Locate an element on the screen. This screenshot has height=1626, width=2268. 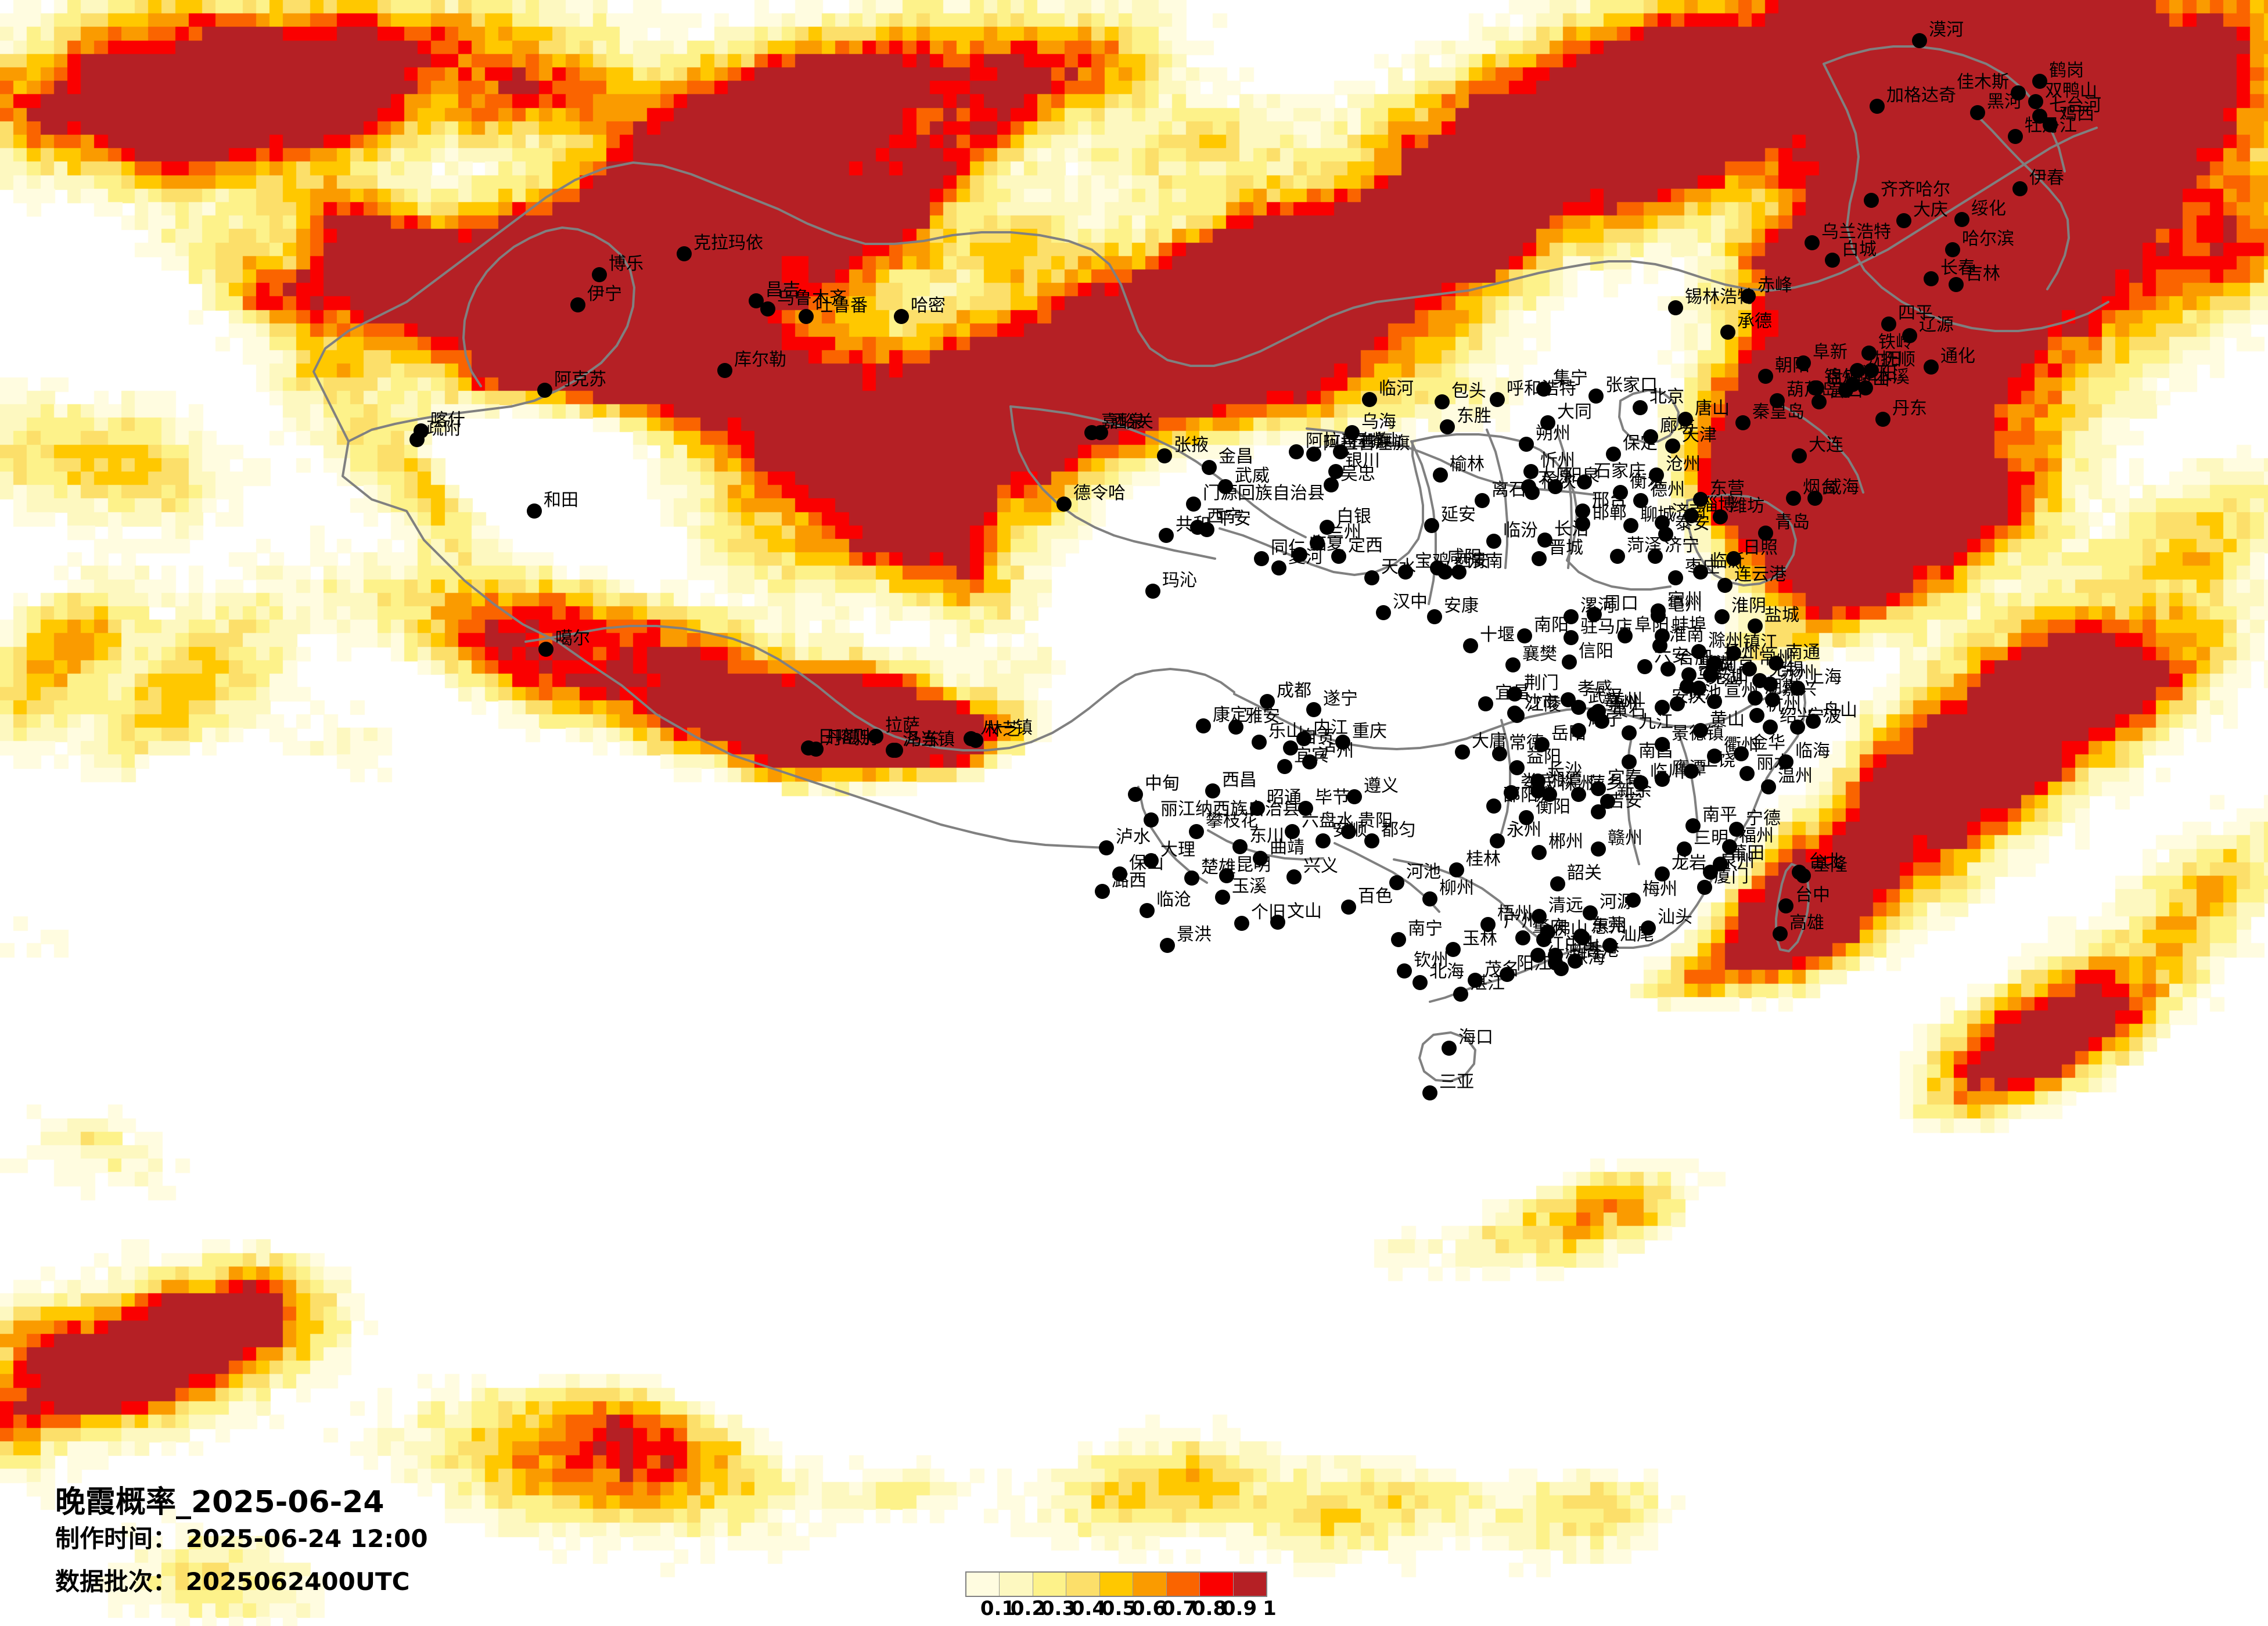
station-label: 临河 is located at coordinates (1396, 389).